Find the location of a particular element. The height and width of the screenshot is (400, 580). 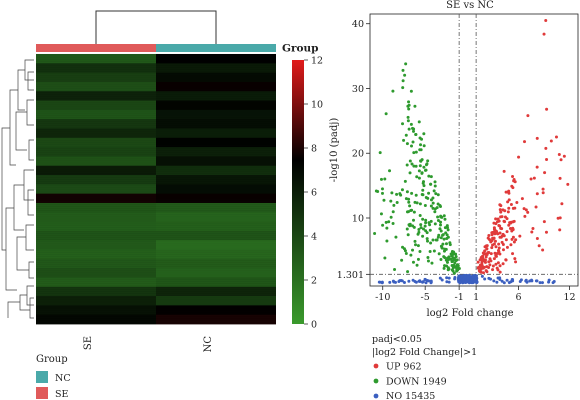

x-tick-label: -10 is located at coordinates (382, 297).